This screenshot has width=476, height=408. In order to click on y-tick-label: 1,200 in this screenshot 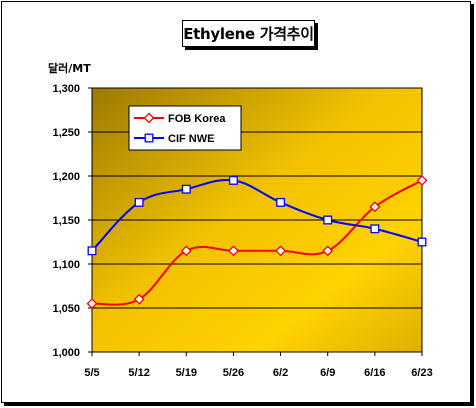, I will do `click(66, 177)`.